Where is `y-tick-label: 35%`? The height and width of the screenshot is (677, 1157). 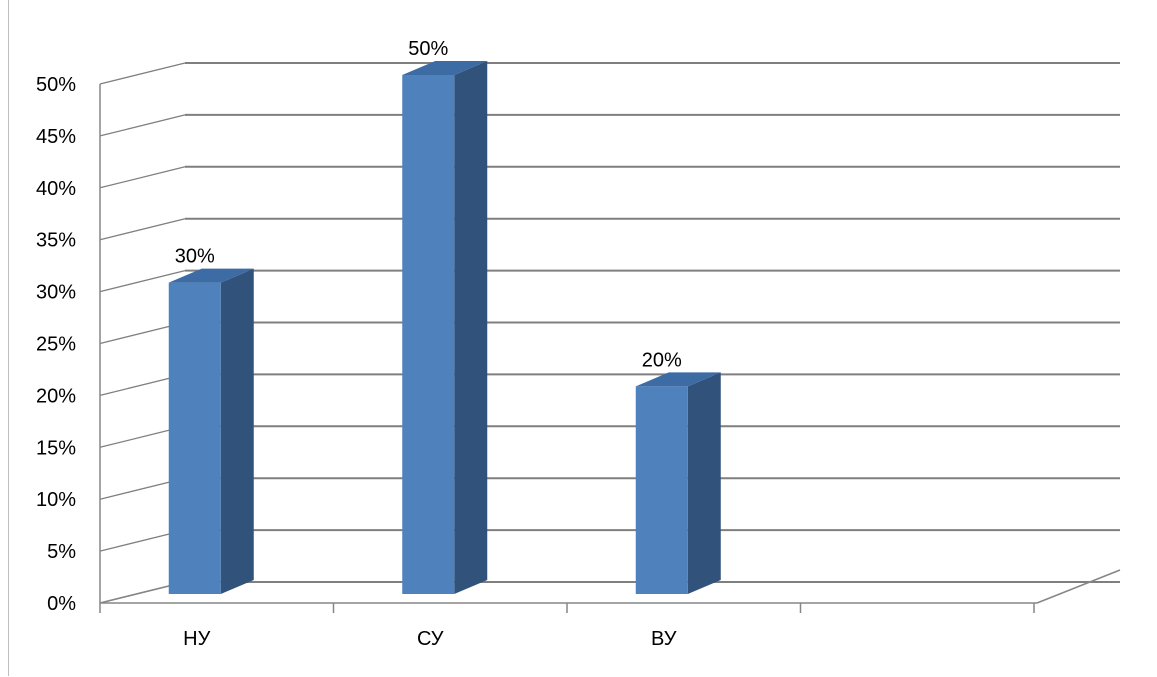
y-tick-label: 35% is located at coordinates (56, 241).